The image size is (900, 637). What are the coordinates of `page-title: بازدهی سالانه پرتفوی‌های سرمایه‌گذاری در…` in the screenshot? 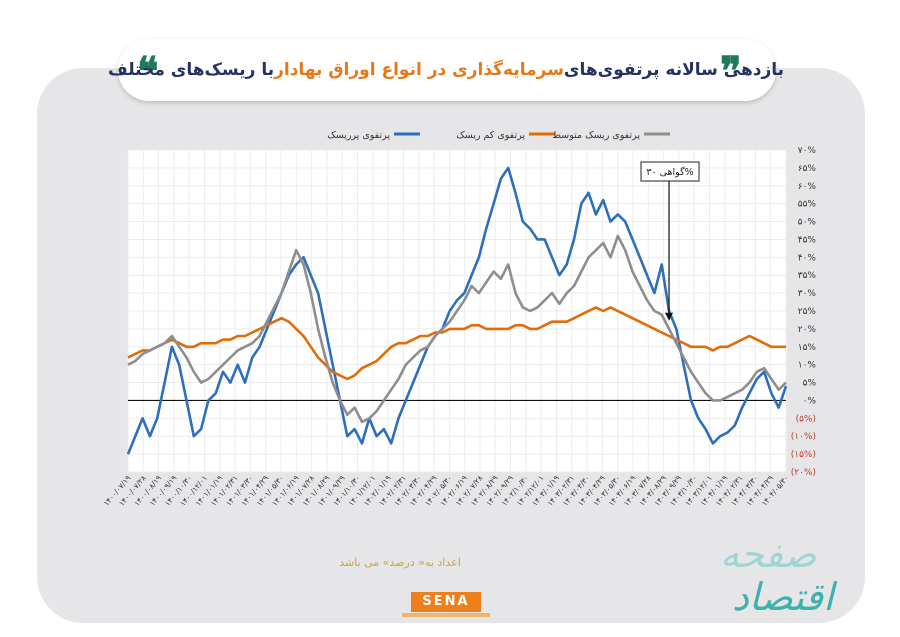 It's located at (446, 70).